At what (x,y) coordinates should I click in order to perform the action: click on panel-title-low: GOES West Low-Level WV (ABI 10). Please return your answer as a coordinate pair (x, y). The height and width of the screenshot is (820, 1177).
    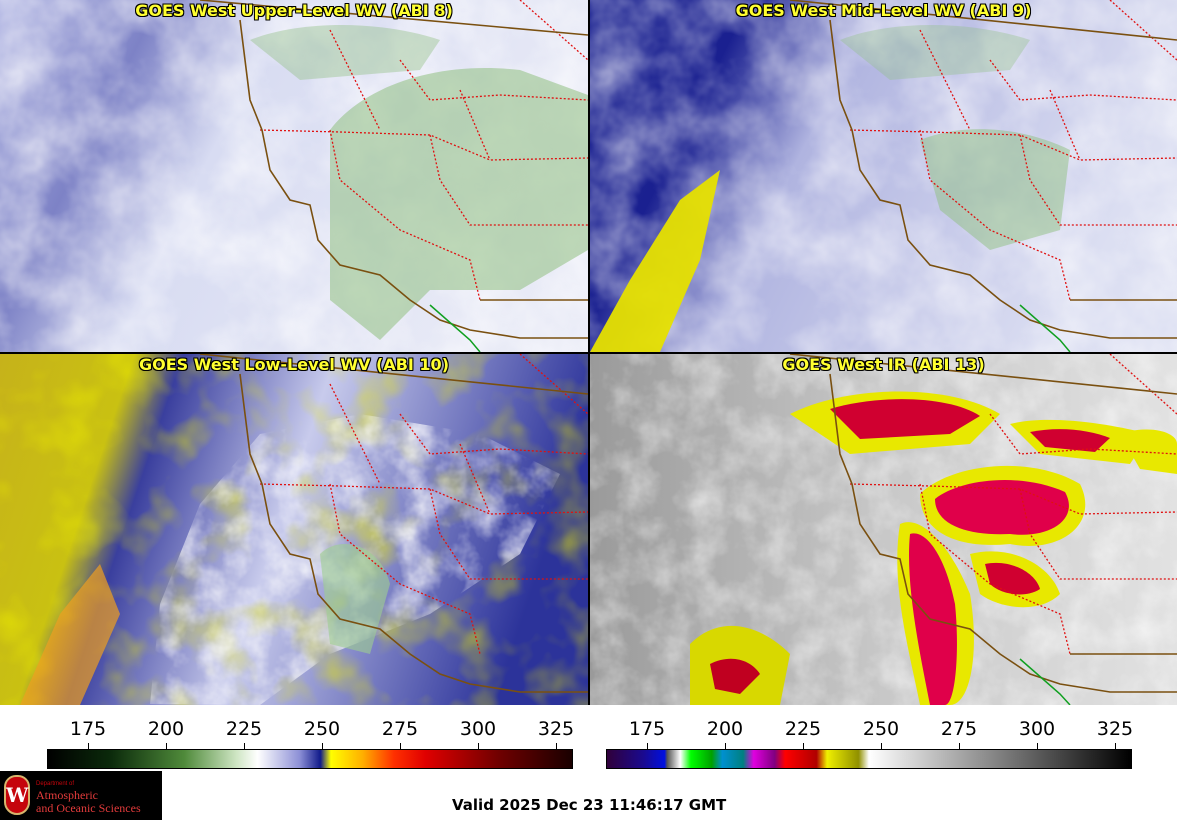
    Looking at the image, I should click on (293, 364).